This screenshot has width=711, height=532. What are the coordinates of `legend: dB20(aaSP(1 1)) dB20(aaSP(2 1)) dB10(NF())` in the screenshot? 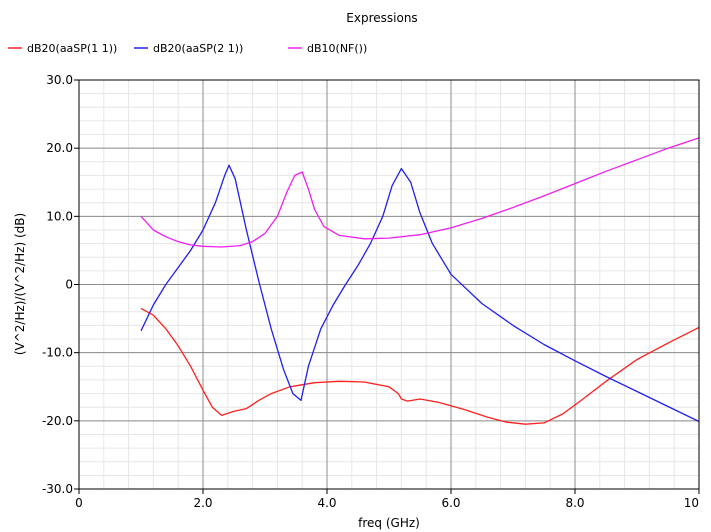 It's located at (187, 48).